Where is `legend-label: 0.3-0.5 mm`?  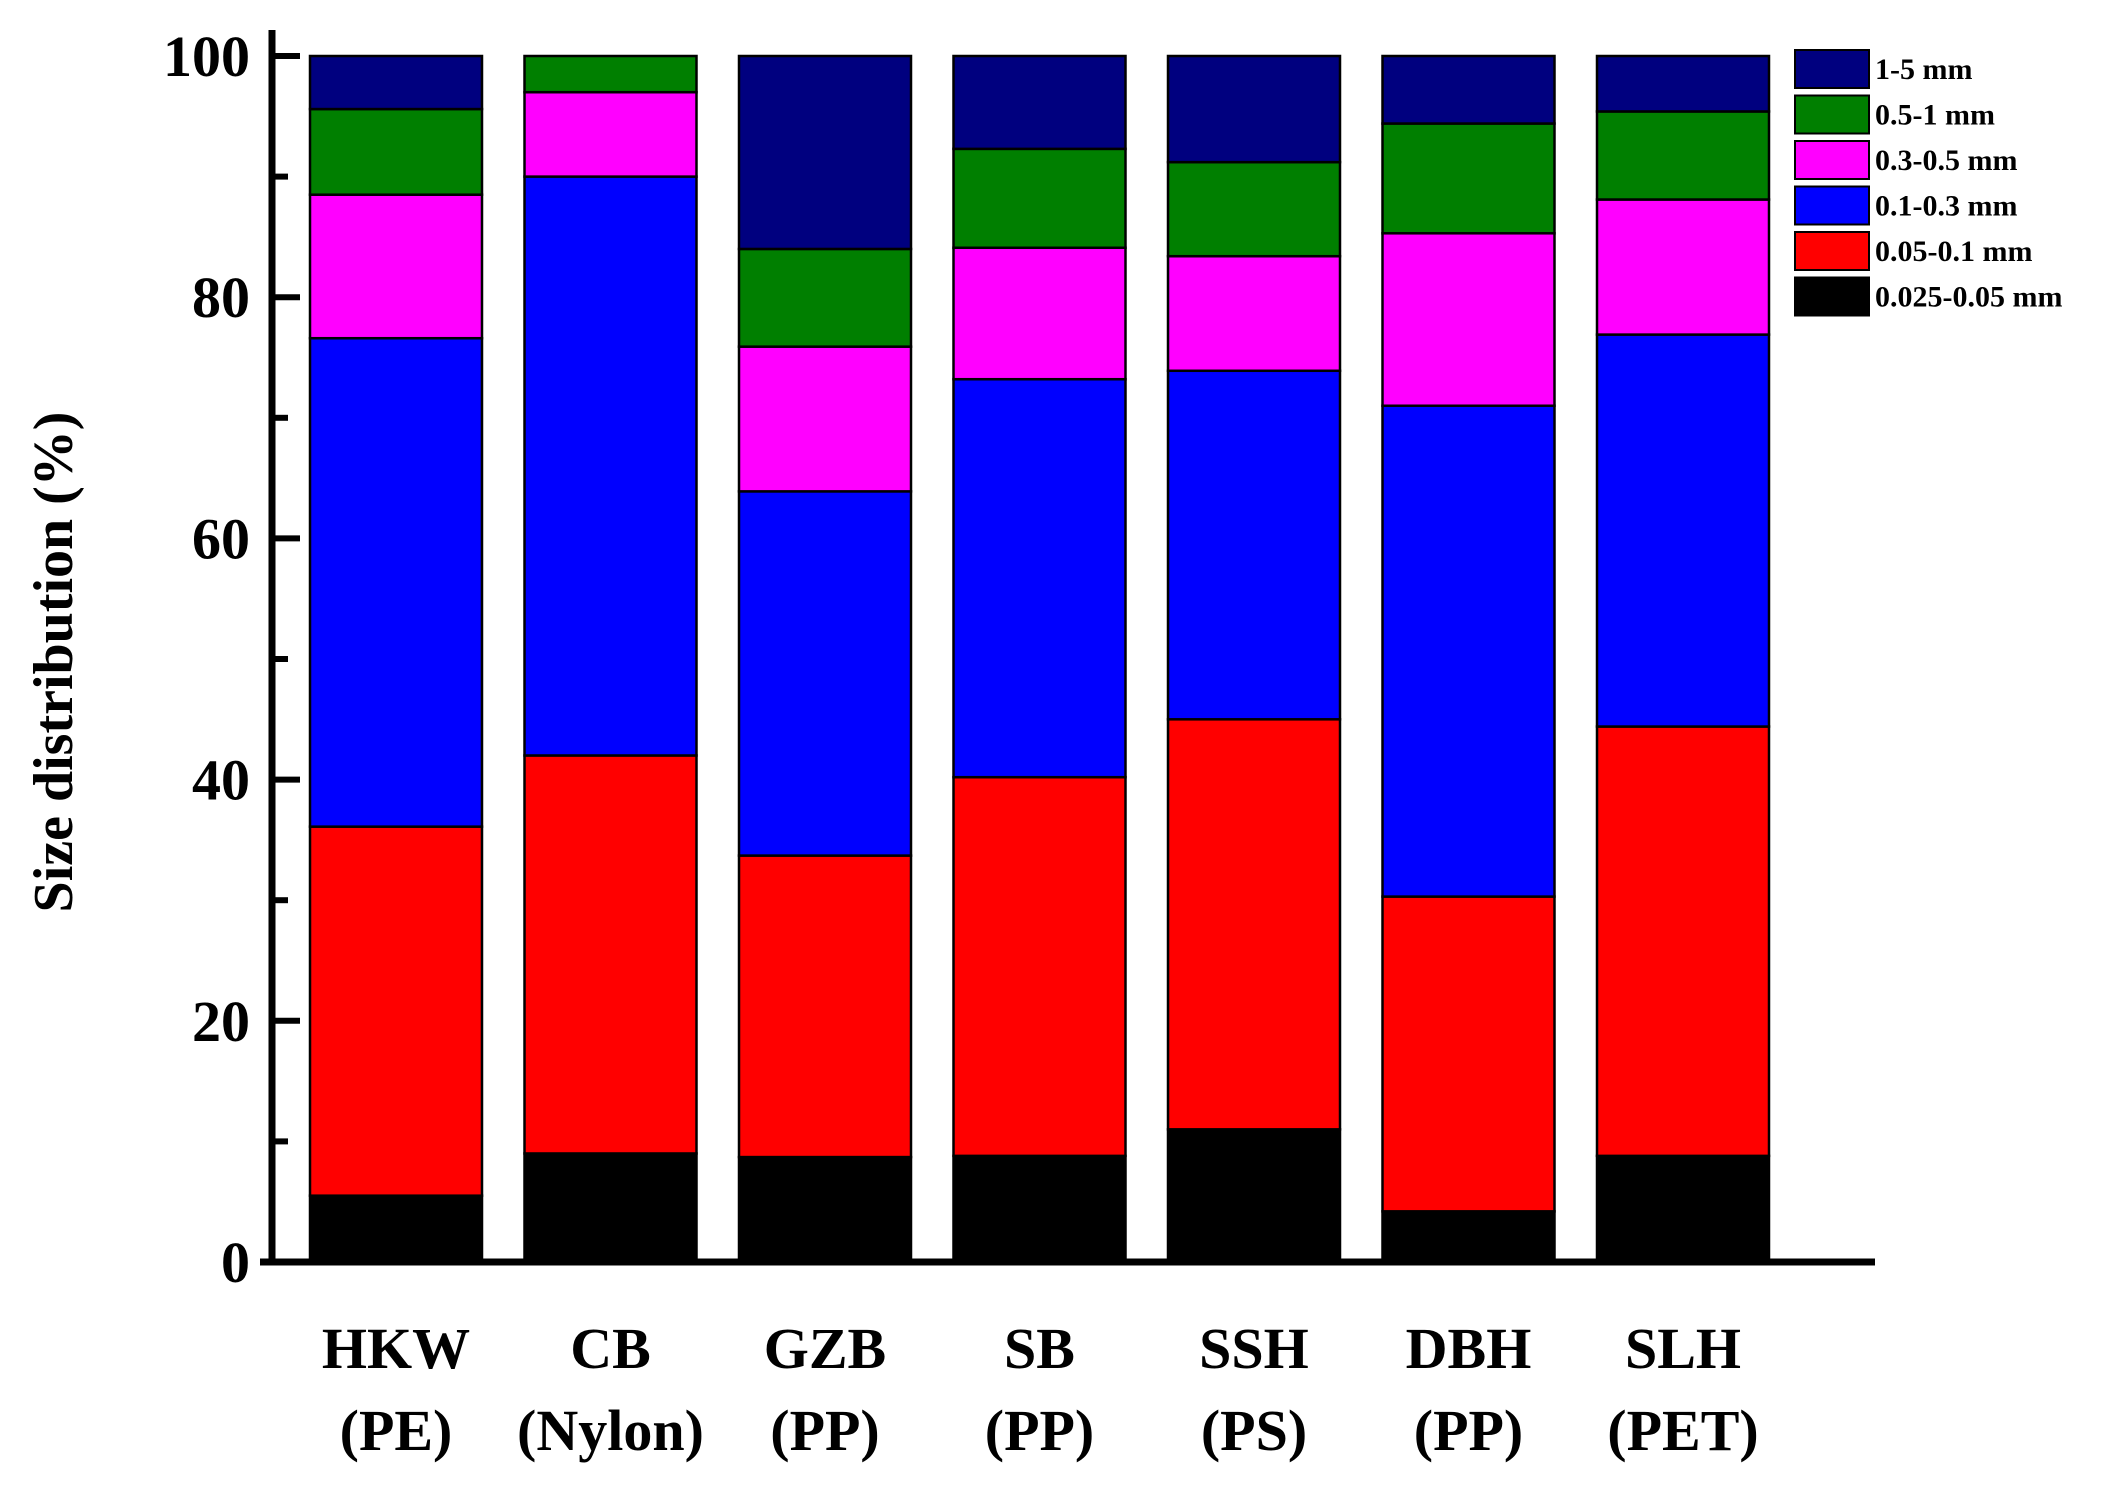 legend-label: 0.3-0.5 mm is located at coordinates (1946, 160).